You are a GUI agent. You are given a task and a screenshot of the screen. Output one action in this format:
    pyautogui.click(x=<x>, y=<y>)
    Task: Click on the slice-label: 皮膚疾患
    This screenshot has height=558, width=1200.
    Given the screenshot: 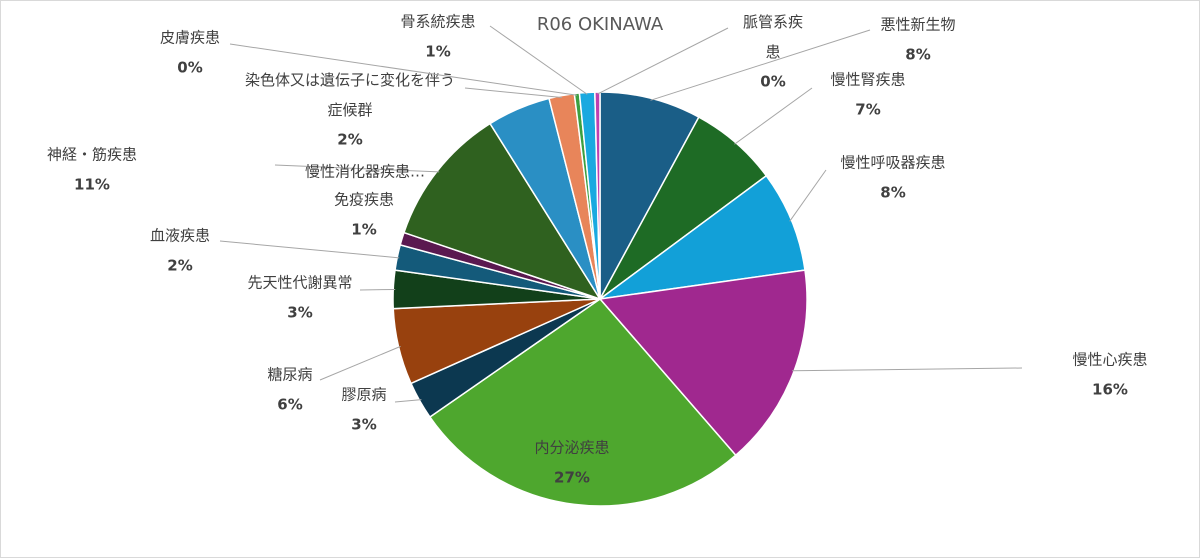 What is the action you would take?
    pyautogui.click(x=190, y=38)
    